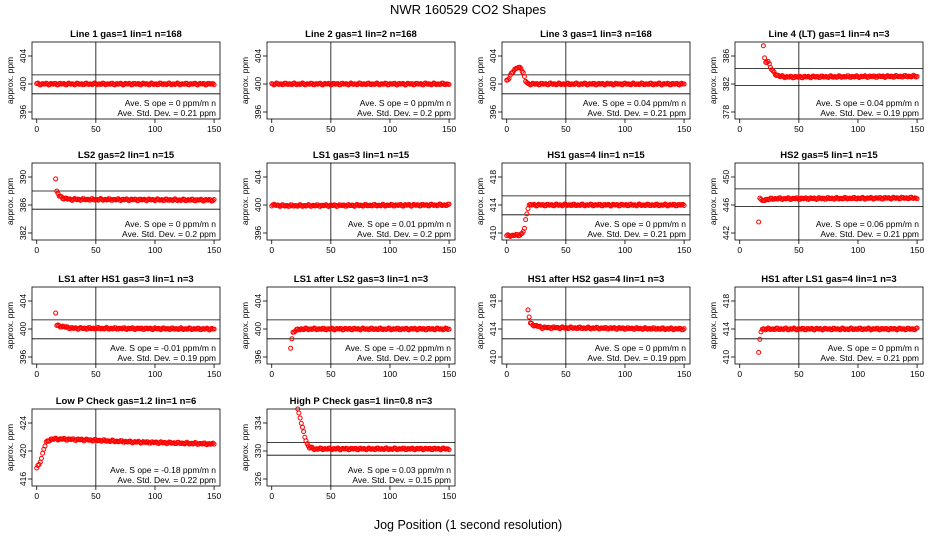 This screenshot has height=540, width=936. What do you see at coordinates (401, 480) in the screenshot?
I see `stat-stddev: Ave. Std. Dev. = 0.15 ppm` at bounding box center [401, 480].